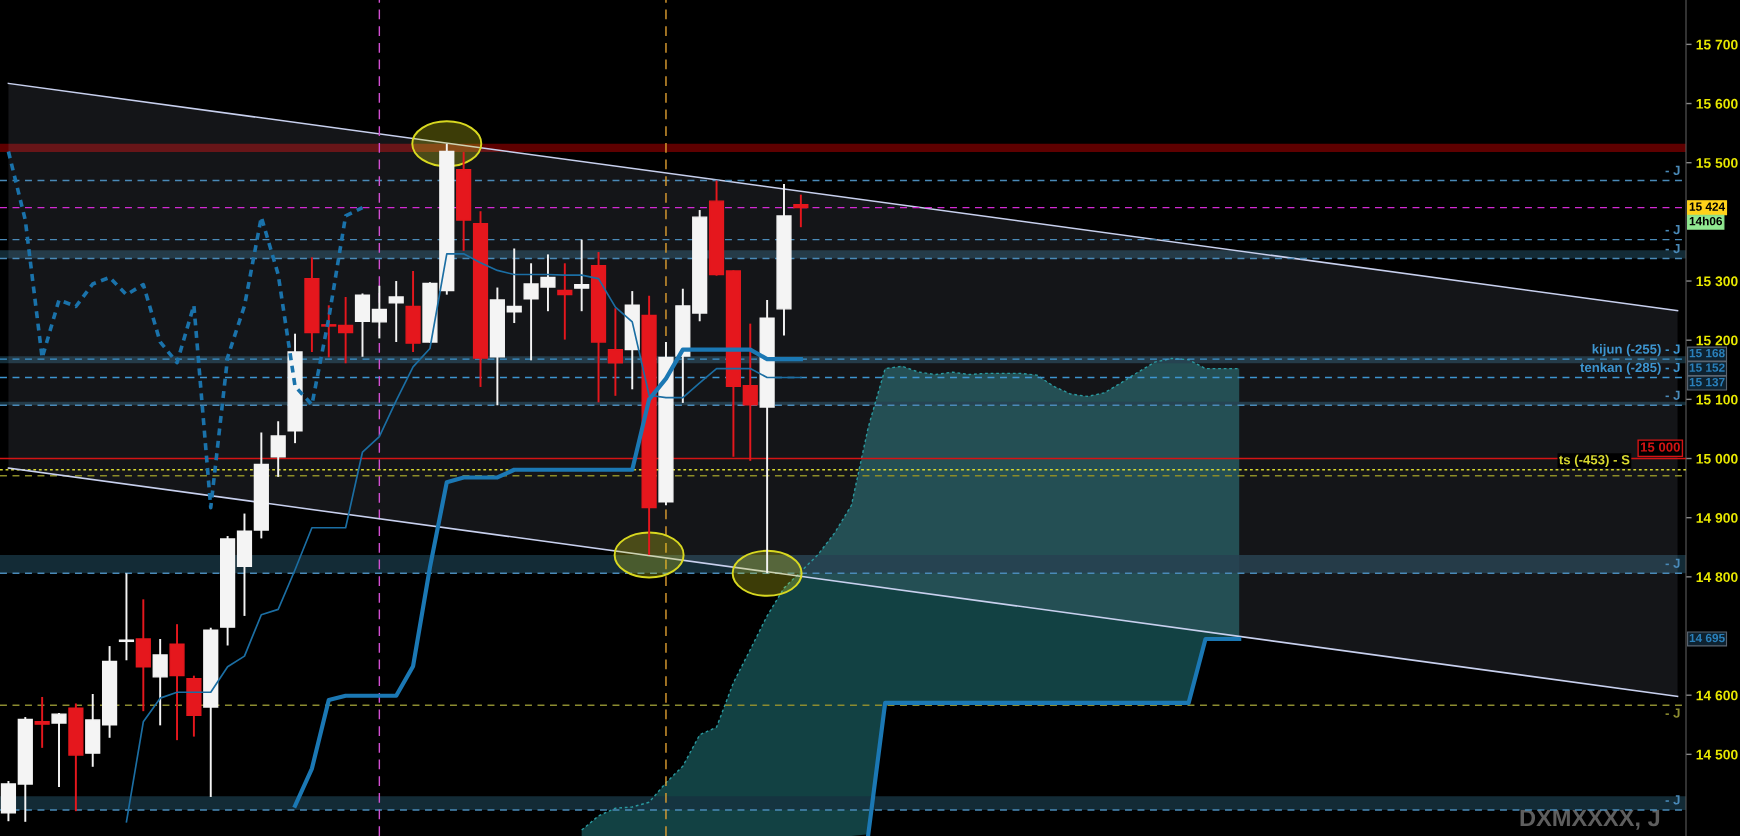 The height and width of the screenshot is (836, 1740). Describe the element at coordinates (1707, 638) in the screenshot. I see `annotation: 14 695` at that location.